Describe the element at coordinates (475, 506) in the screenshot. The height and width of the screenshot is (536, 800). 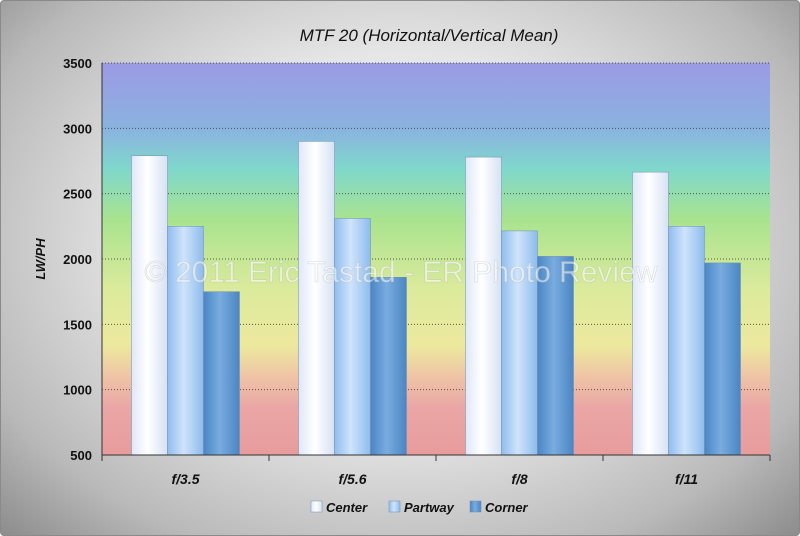
I see `legend-swatch-corner` at that location.